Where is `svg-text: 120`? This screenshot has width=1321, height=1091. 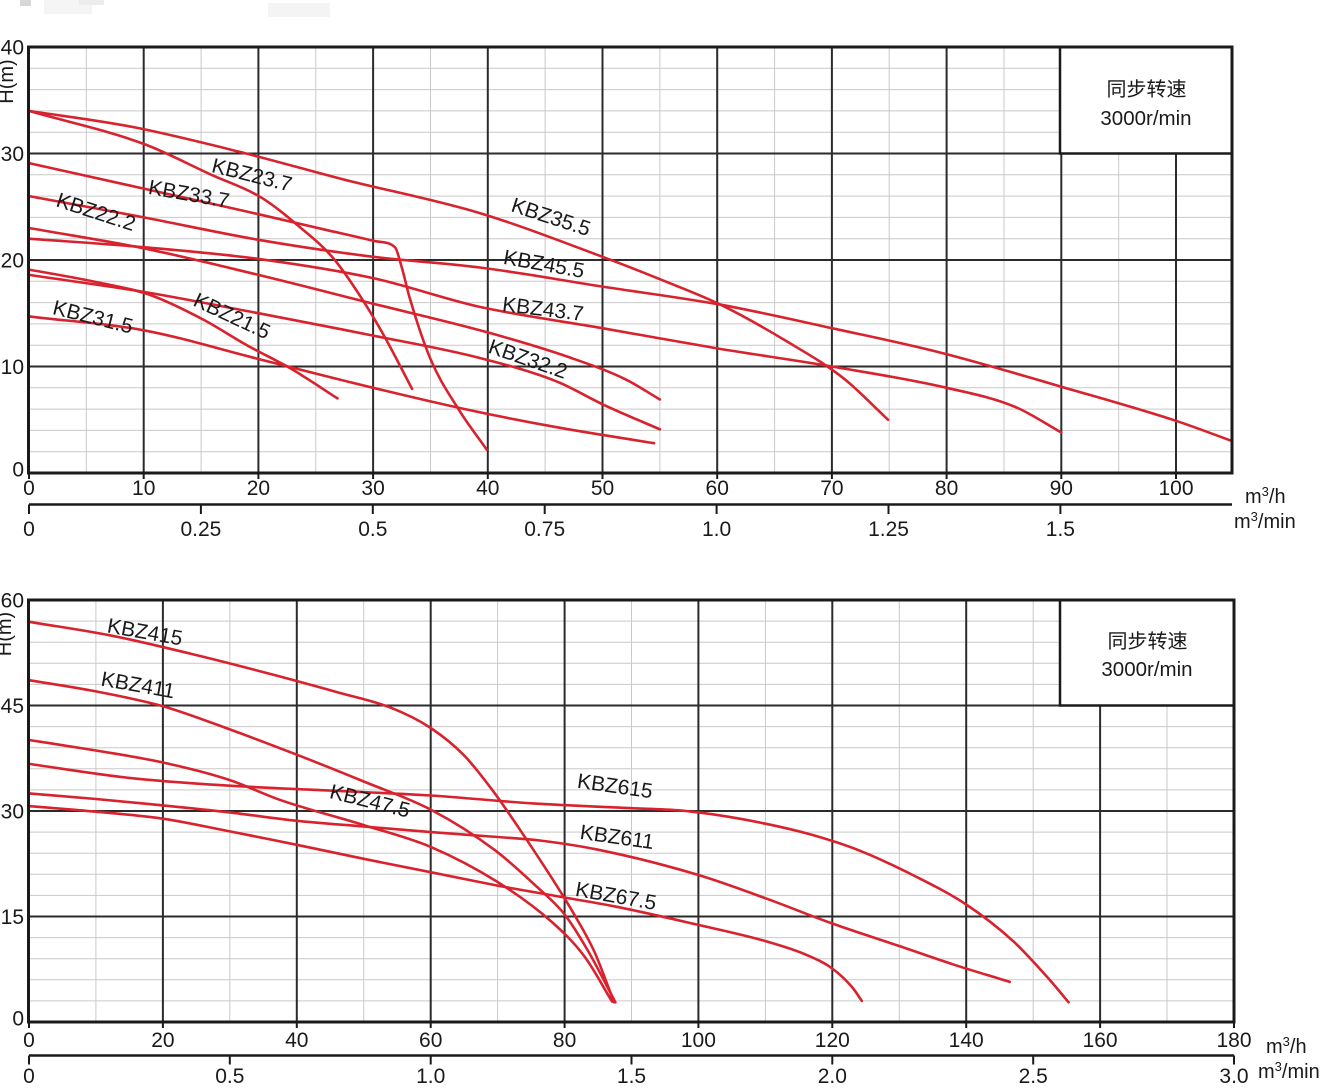 svg-text: 120 is located at coordinates (832, 1040).